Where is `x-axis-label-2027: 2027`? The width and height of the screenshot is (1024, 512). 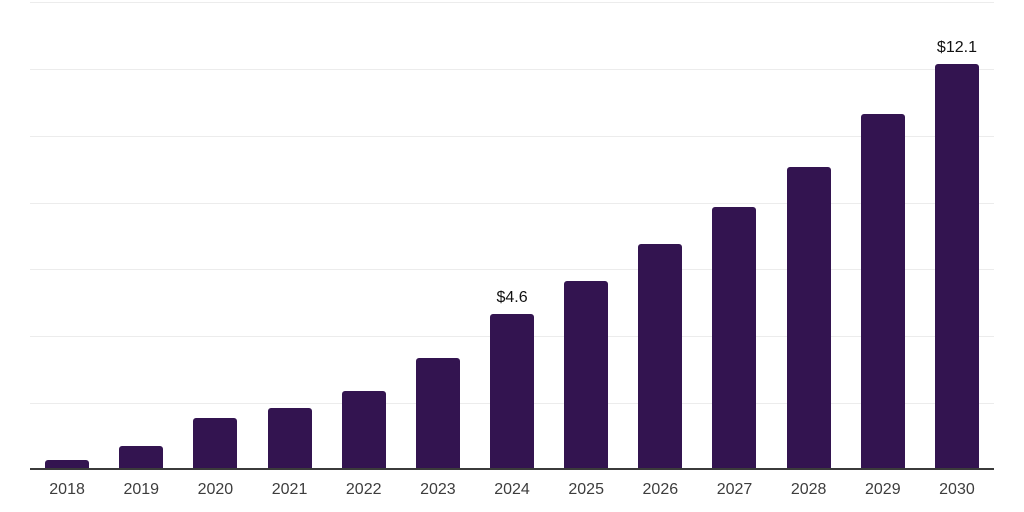
x-axis-label-2027: 2027 is located at coordinates (734, 489).